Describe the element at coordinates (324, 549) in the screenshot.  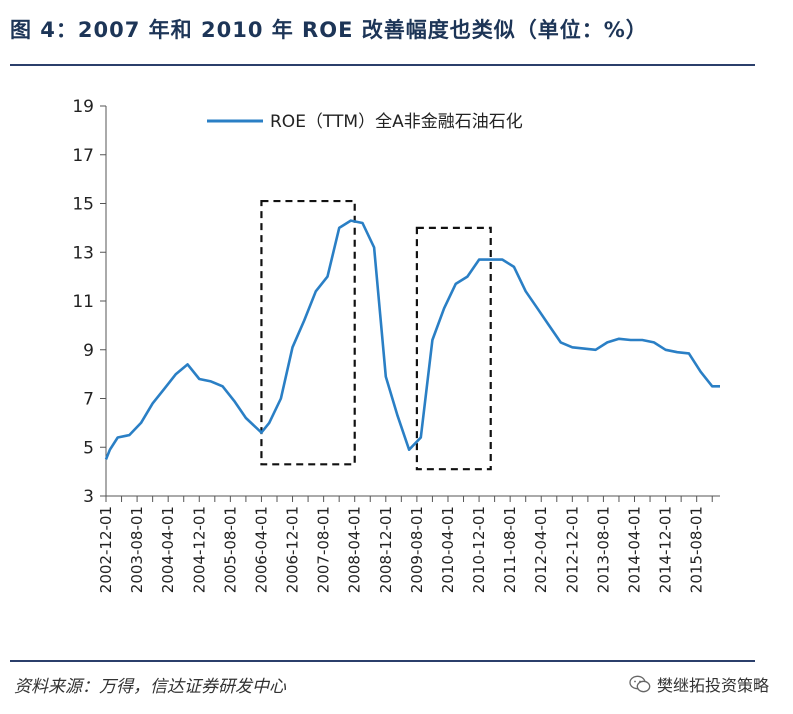
I see `x-tick-label: 2007-08-01` at that location.